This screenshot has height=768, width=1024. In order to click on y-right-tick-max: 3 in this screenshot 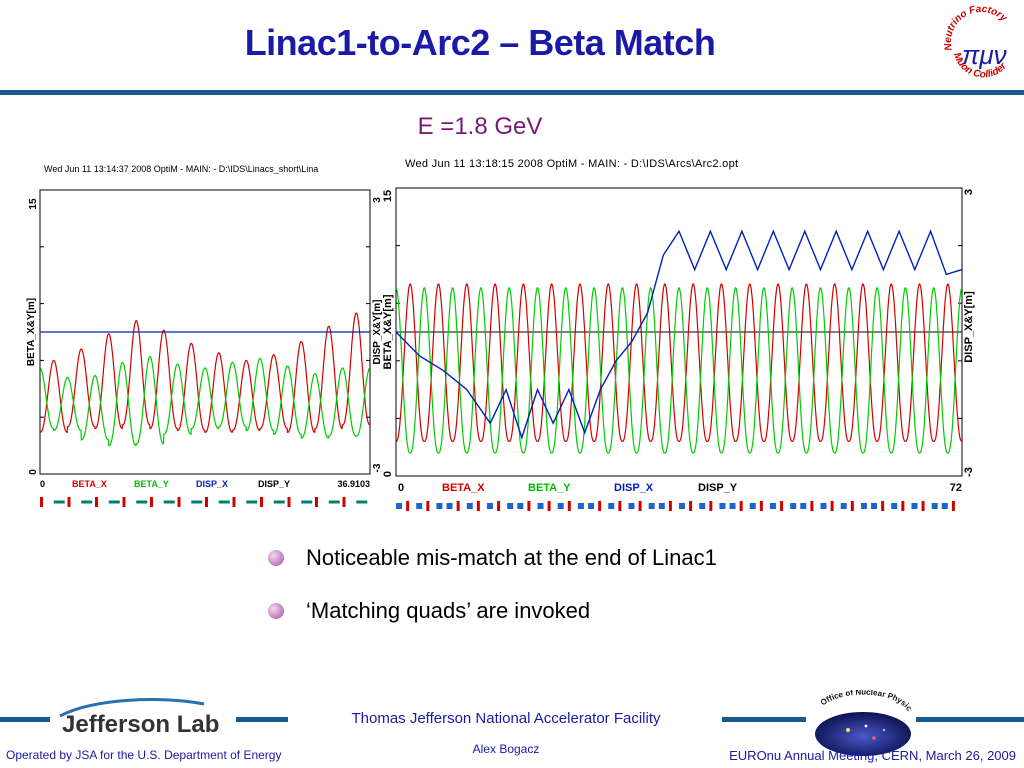, I will do `click(969, 192)`.